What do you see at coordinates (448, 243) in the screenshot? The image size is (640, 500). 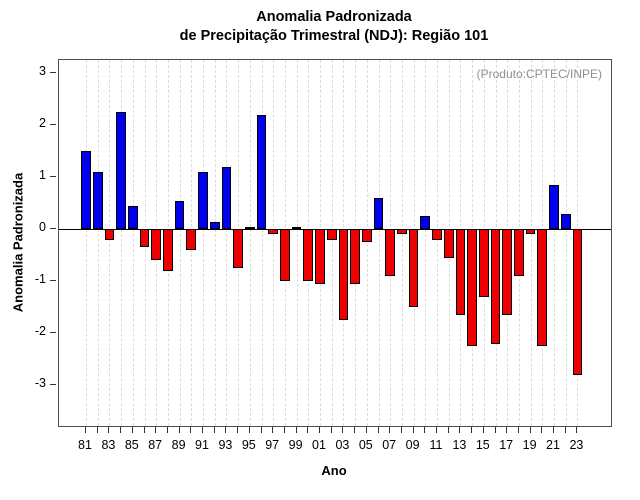 I see `bar-2012` at bounding box center [448, 243].